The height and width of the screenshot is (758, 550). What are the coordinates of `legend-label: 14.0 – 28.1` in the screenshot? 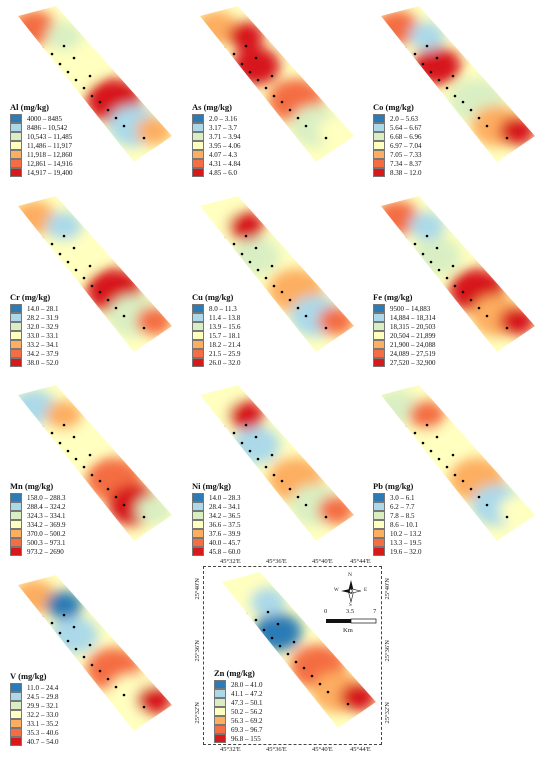 It's located at (43, 308).